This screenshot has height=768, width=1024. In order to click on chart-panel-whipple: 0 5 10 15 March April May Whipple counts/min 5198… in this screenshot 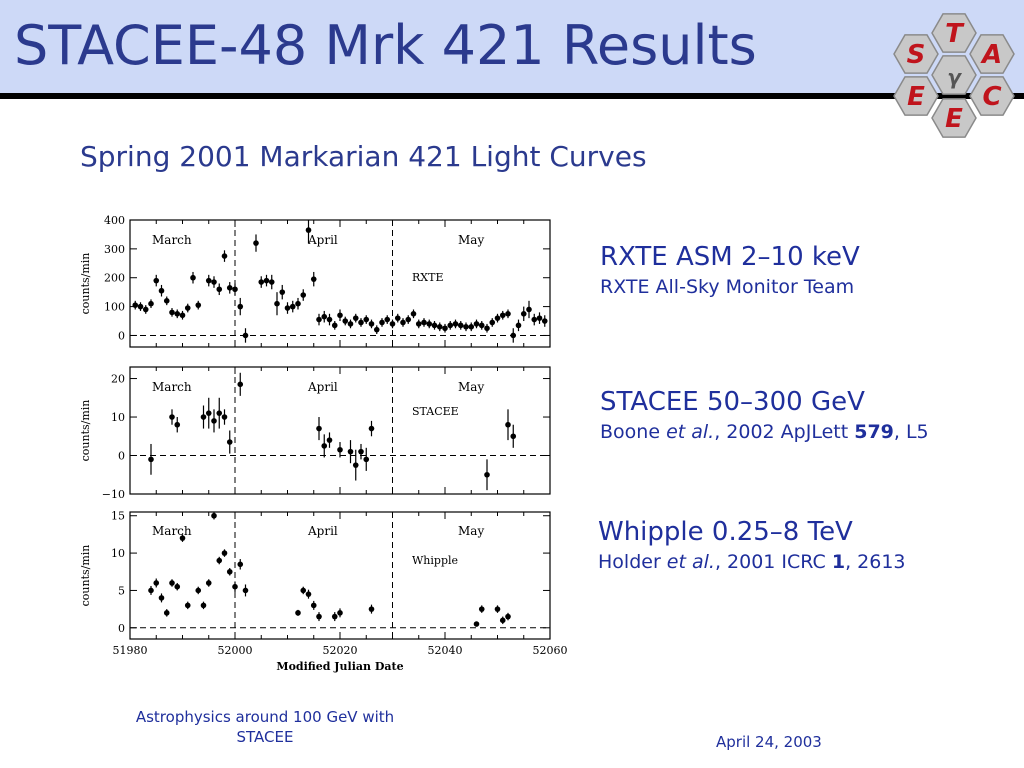, I will do `click(323, 591)`.